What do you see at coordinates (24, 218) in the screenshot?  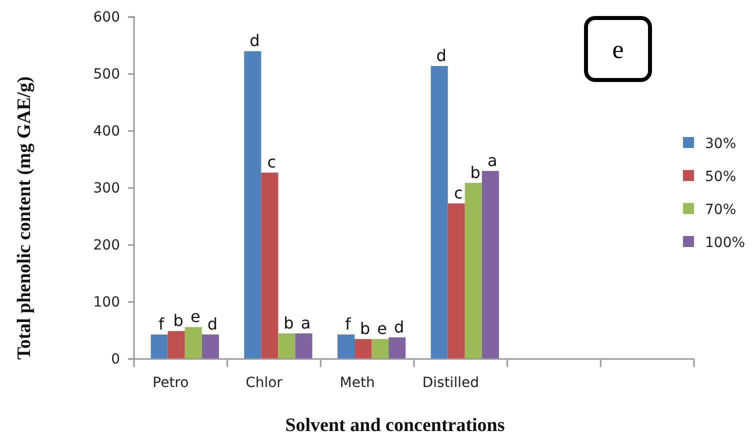 I see `y-axis-title: Total phenolic content (mg GAE/g)` at bounding box center [24, 218].